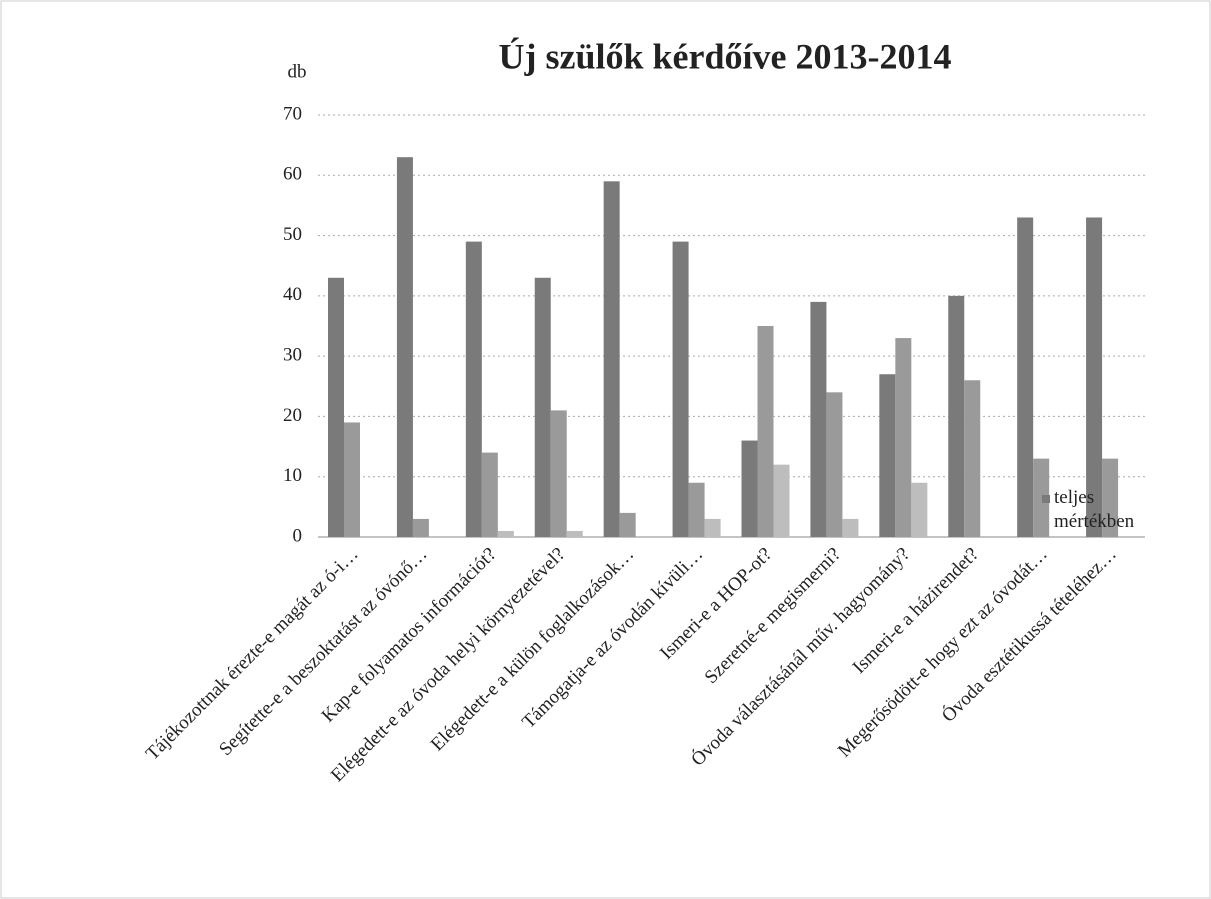 The height and width of the screenshot is (899, 1211). I want to click on x-tick-label: Szeretné-e megismerni?, so click(773, 616).